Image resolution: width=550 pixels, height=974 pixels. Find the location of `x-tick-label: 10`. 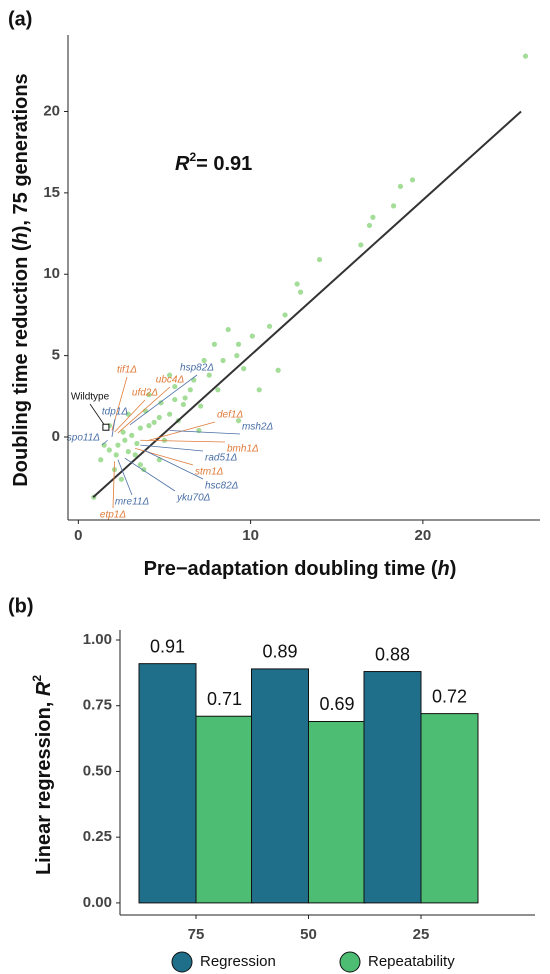

x-tick-label: 10 is located at coordinates (250, 535).